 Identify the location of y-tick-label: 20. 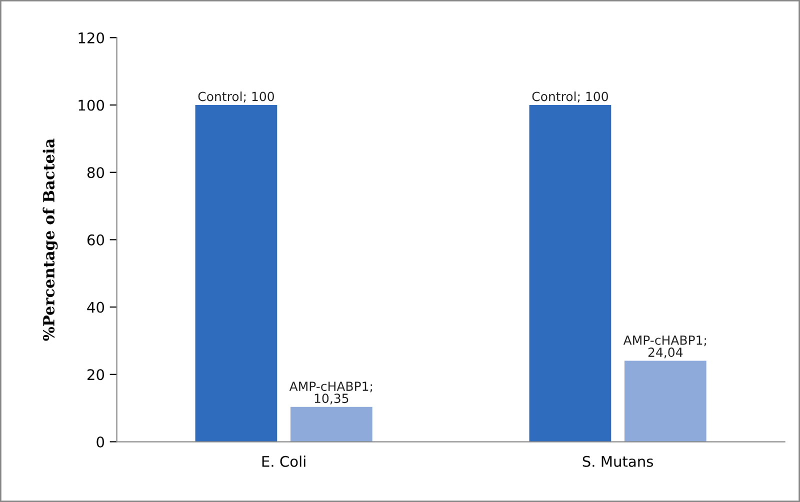
(96, 374).